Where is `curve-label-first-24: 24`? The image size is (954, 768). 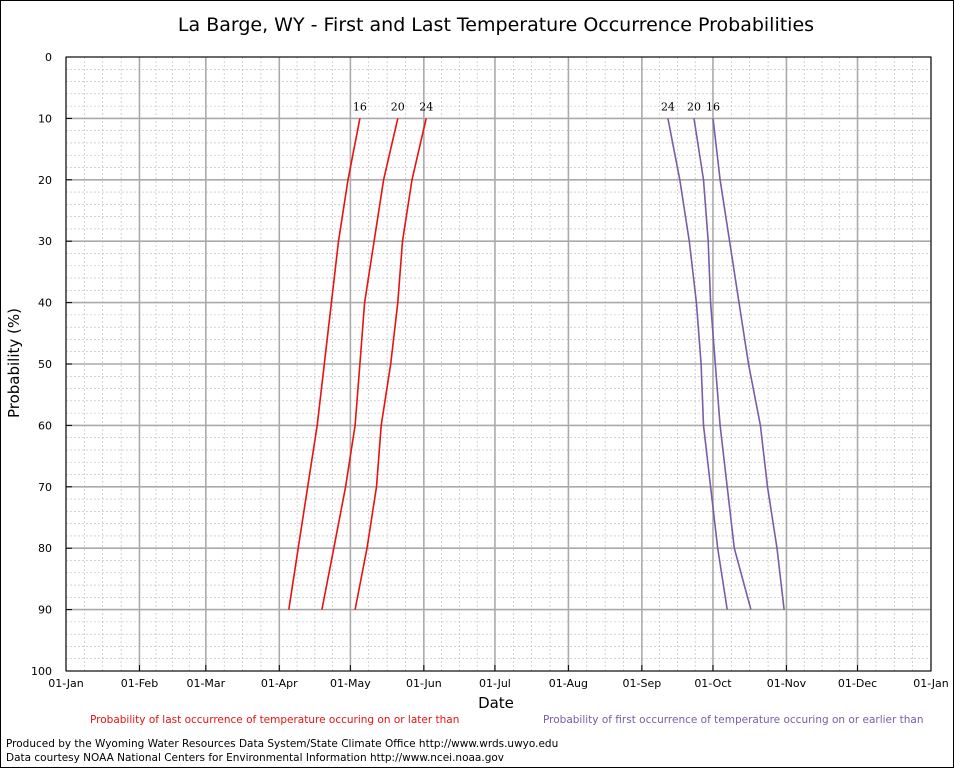
curve-label-first-24: 24 is located at coordinates (668, 106).